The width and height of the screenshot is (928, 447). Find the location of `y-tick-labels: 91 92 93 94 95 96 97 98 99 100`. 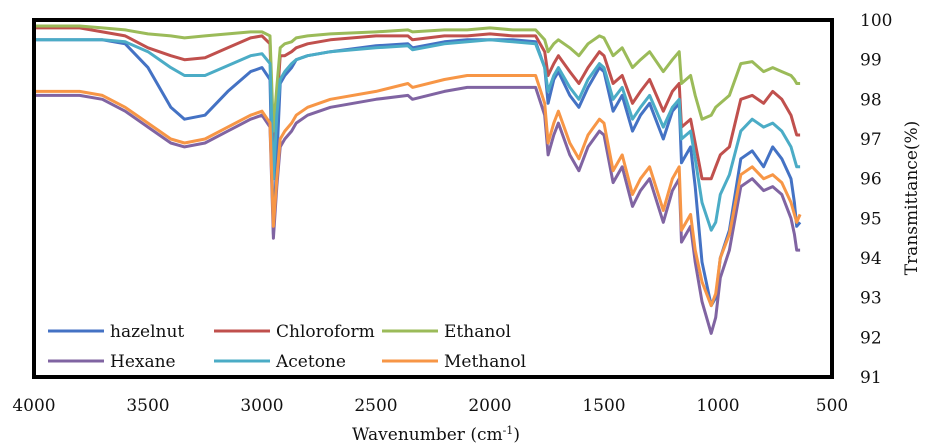

y-tick-labels: 91 92 93 94 95 96 97 98 99 100 is located at coordinates (876, 199).